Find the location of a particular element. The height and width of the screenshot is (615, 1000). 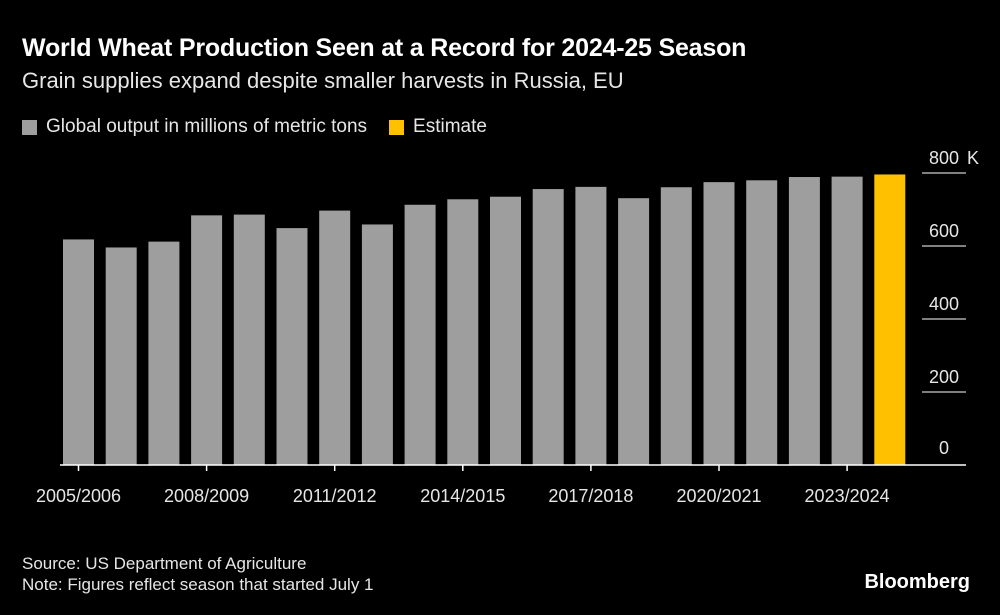

y-tick-label: 200 is located at coordinates (944, 377).